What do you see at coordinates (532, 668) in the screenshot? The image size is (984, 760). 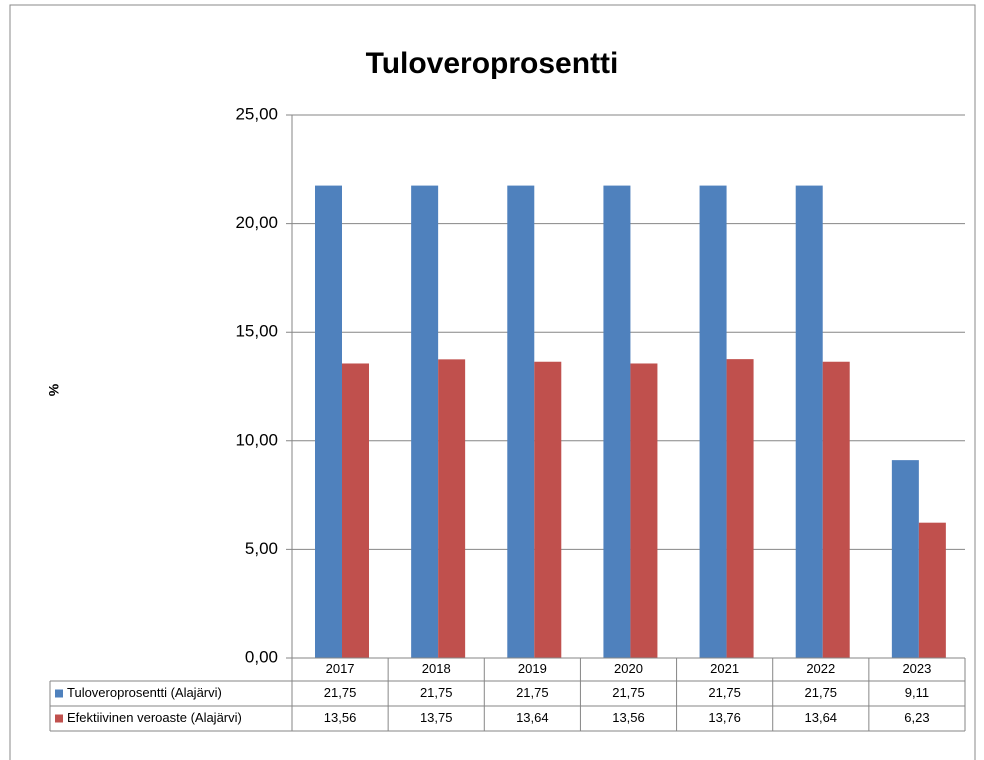 I see `x-tick-label: 2019` at bounding box center [532, 668].